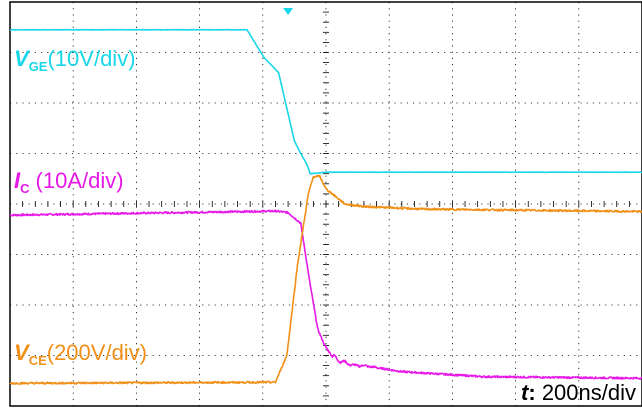 This screenshot has width=642, height=416. What do you see at coordinates (75, 60) in the screenshot?
I see `vge-label: VGE(10V/div)` at bounding box center [75, 60].